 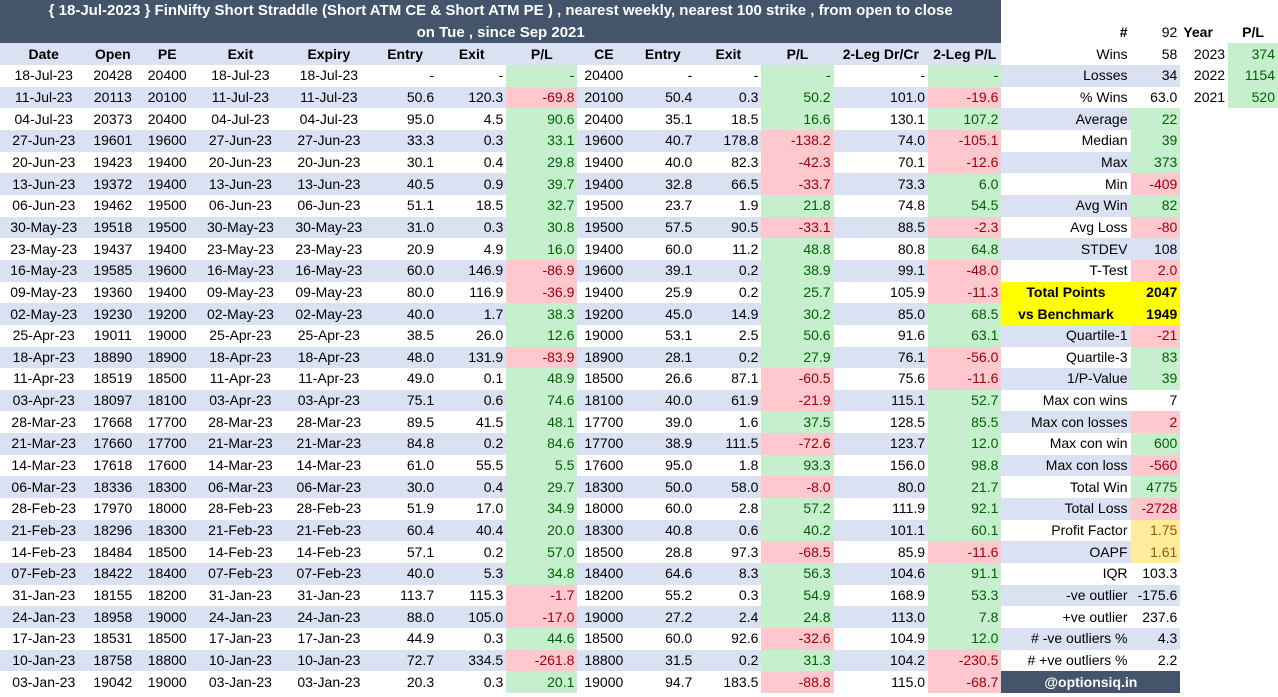 What do you see at coordinates (240, 530) in the screenshot?
I see `cell-exit-date: 21-Feb-23` at bounding box center [240, 530].